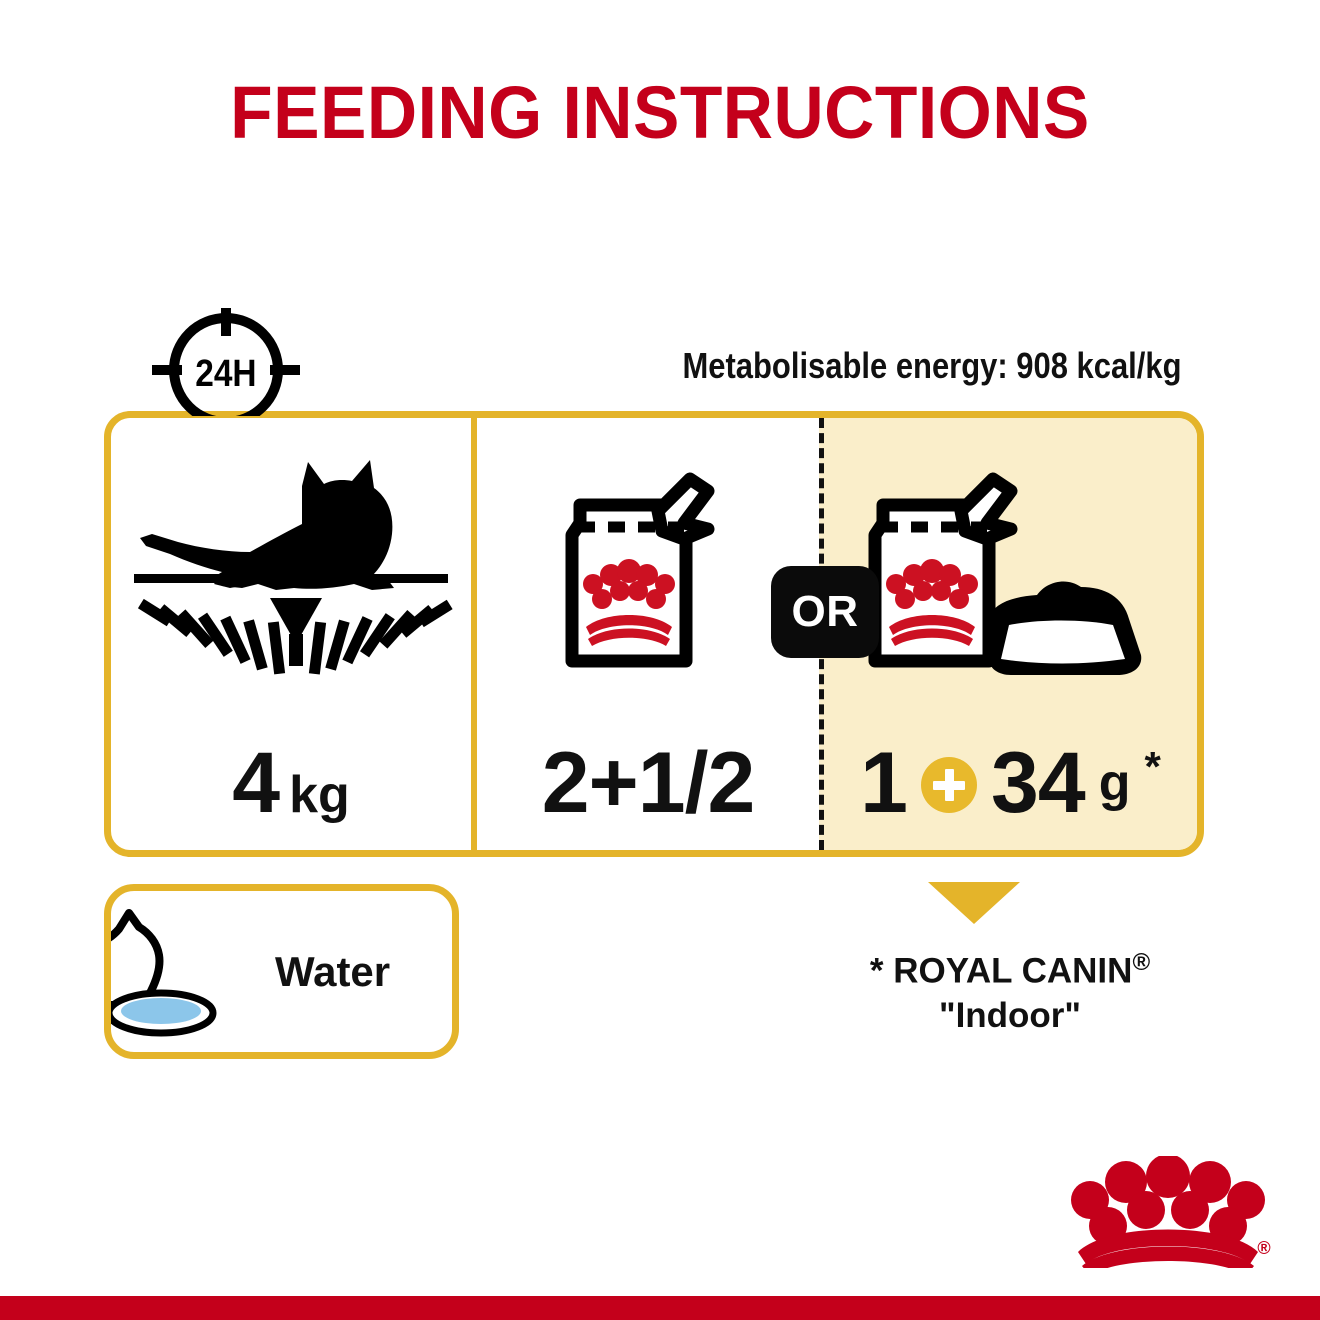 The image size is (1320, 1320). I want to click on food-pouch-icon, so click(648, 568).